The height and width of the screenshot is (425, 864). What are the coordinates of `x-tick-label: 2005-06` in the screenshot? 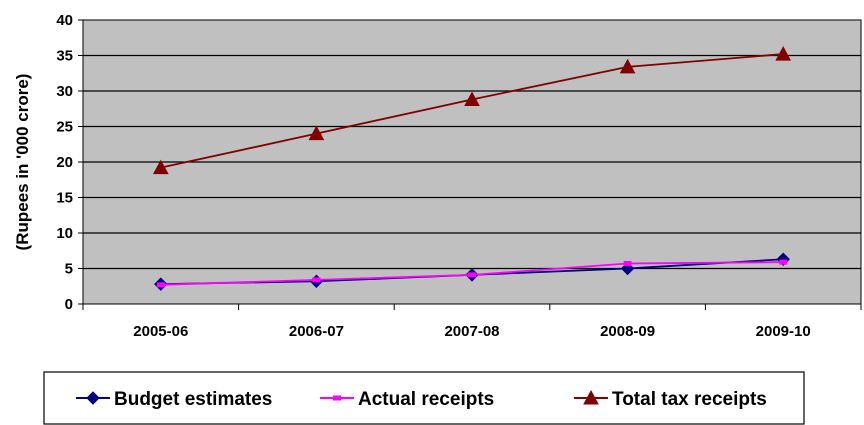 It's located at (160, 331).